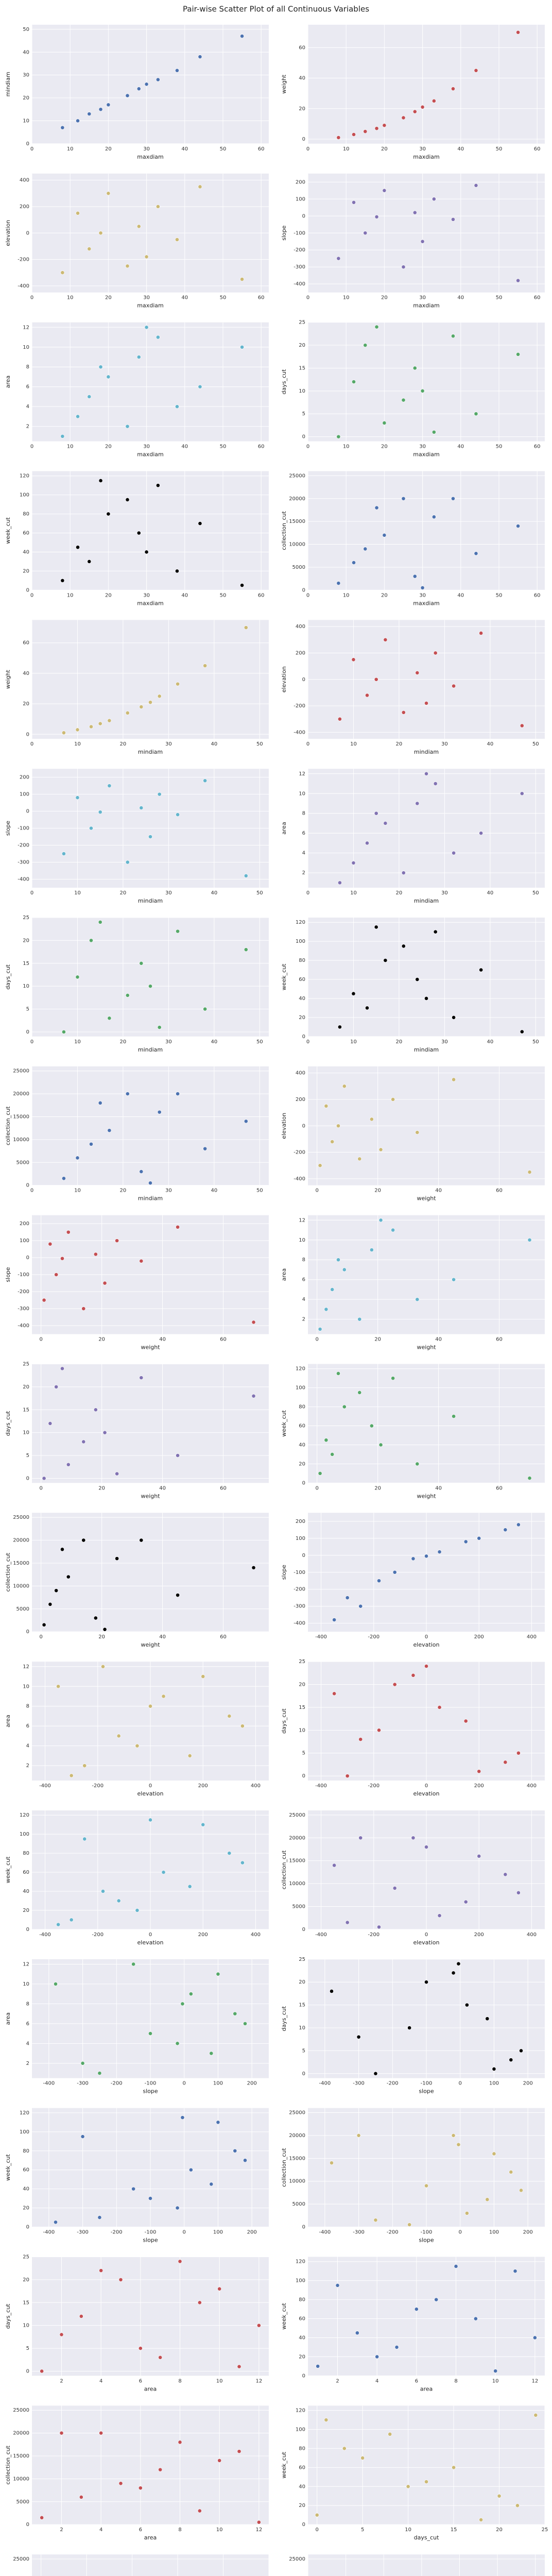  I want to click on y-tick-label: 15000, so click(297, 2158).